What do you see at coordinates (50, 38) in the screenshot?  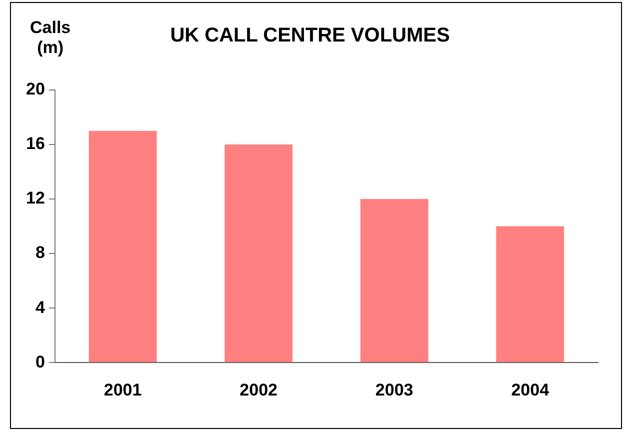 I see `y-axis-title: Calls (m)` at bounding box center [50, 38].